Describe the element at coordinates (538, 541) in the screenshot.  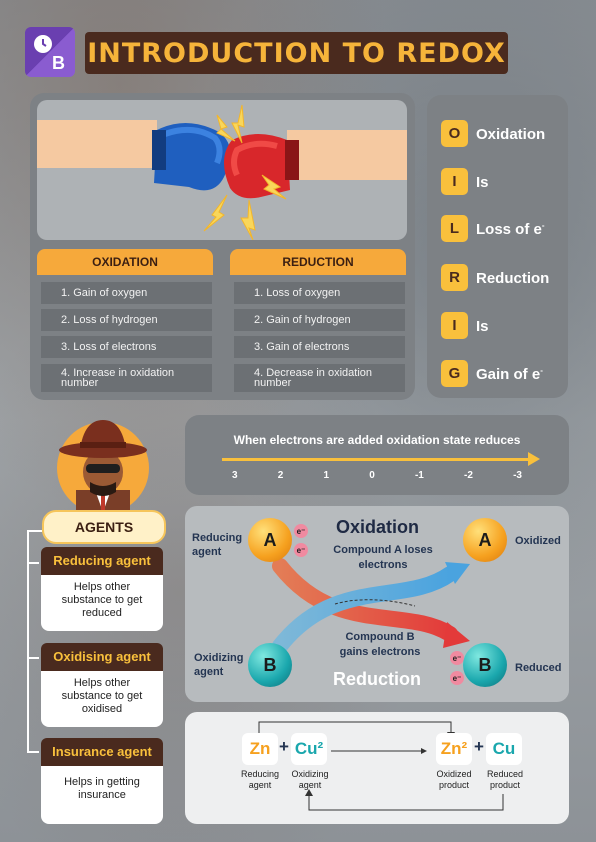
I see `oxidized-label: Oxidized` at that location.